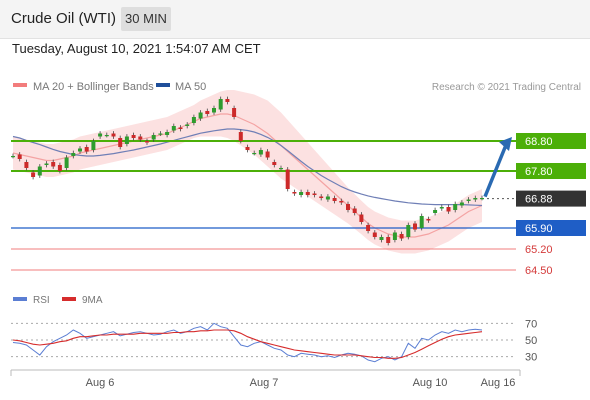  I want to click on target-label: 65.20, so click(539, 250).